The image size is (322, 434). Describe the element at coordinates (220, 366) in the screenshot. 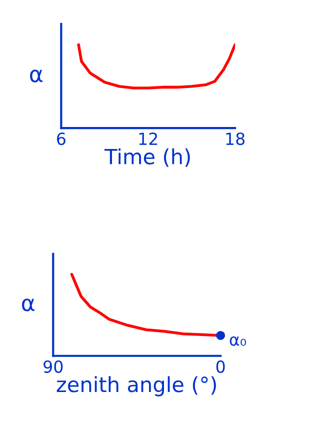

I see `x-tick-label: 0` at that location.